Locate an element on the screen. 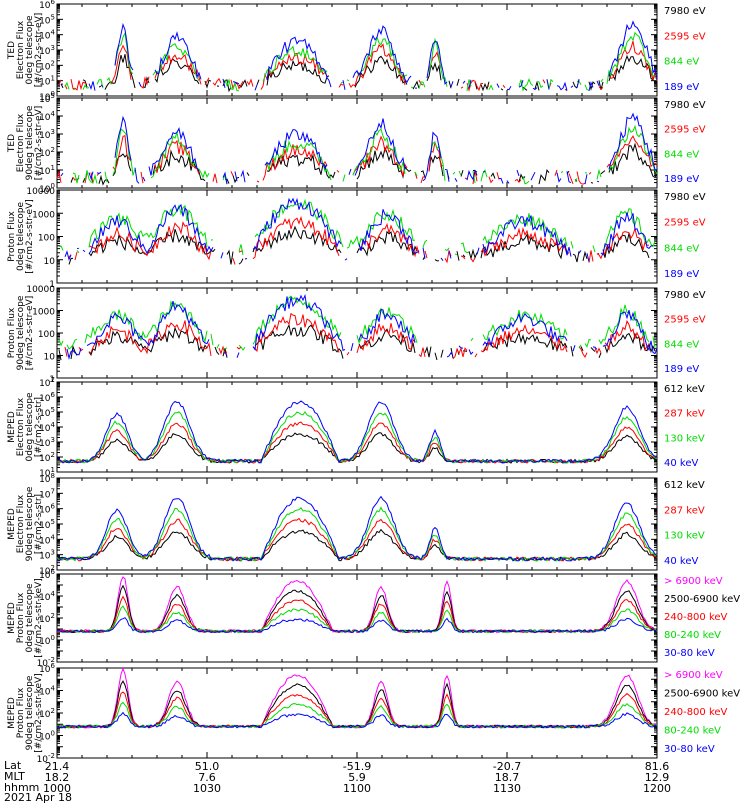  row-label-mlt: MLT is located at coordinates (14, 776).